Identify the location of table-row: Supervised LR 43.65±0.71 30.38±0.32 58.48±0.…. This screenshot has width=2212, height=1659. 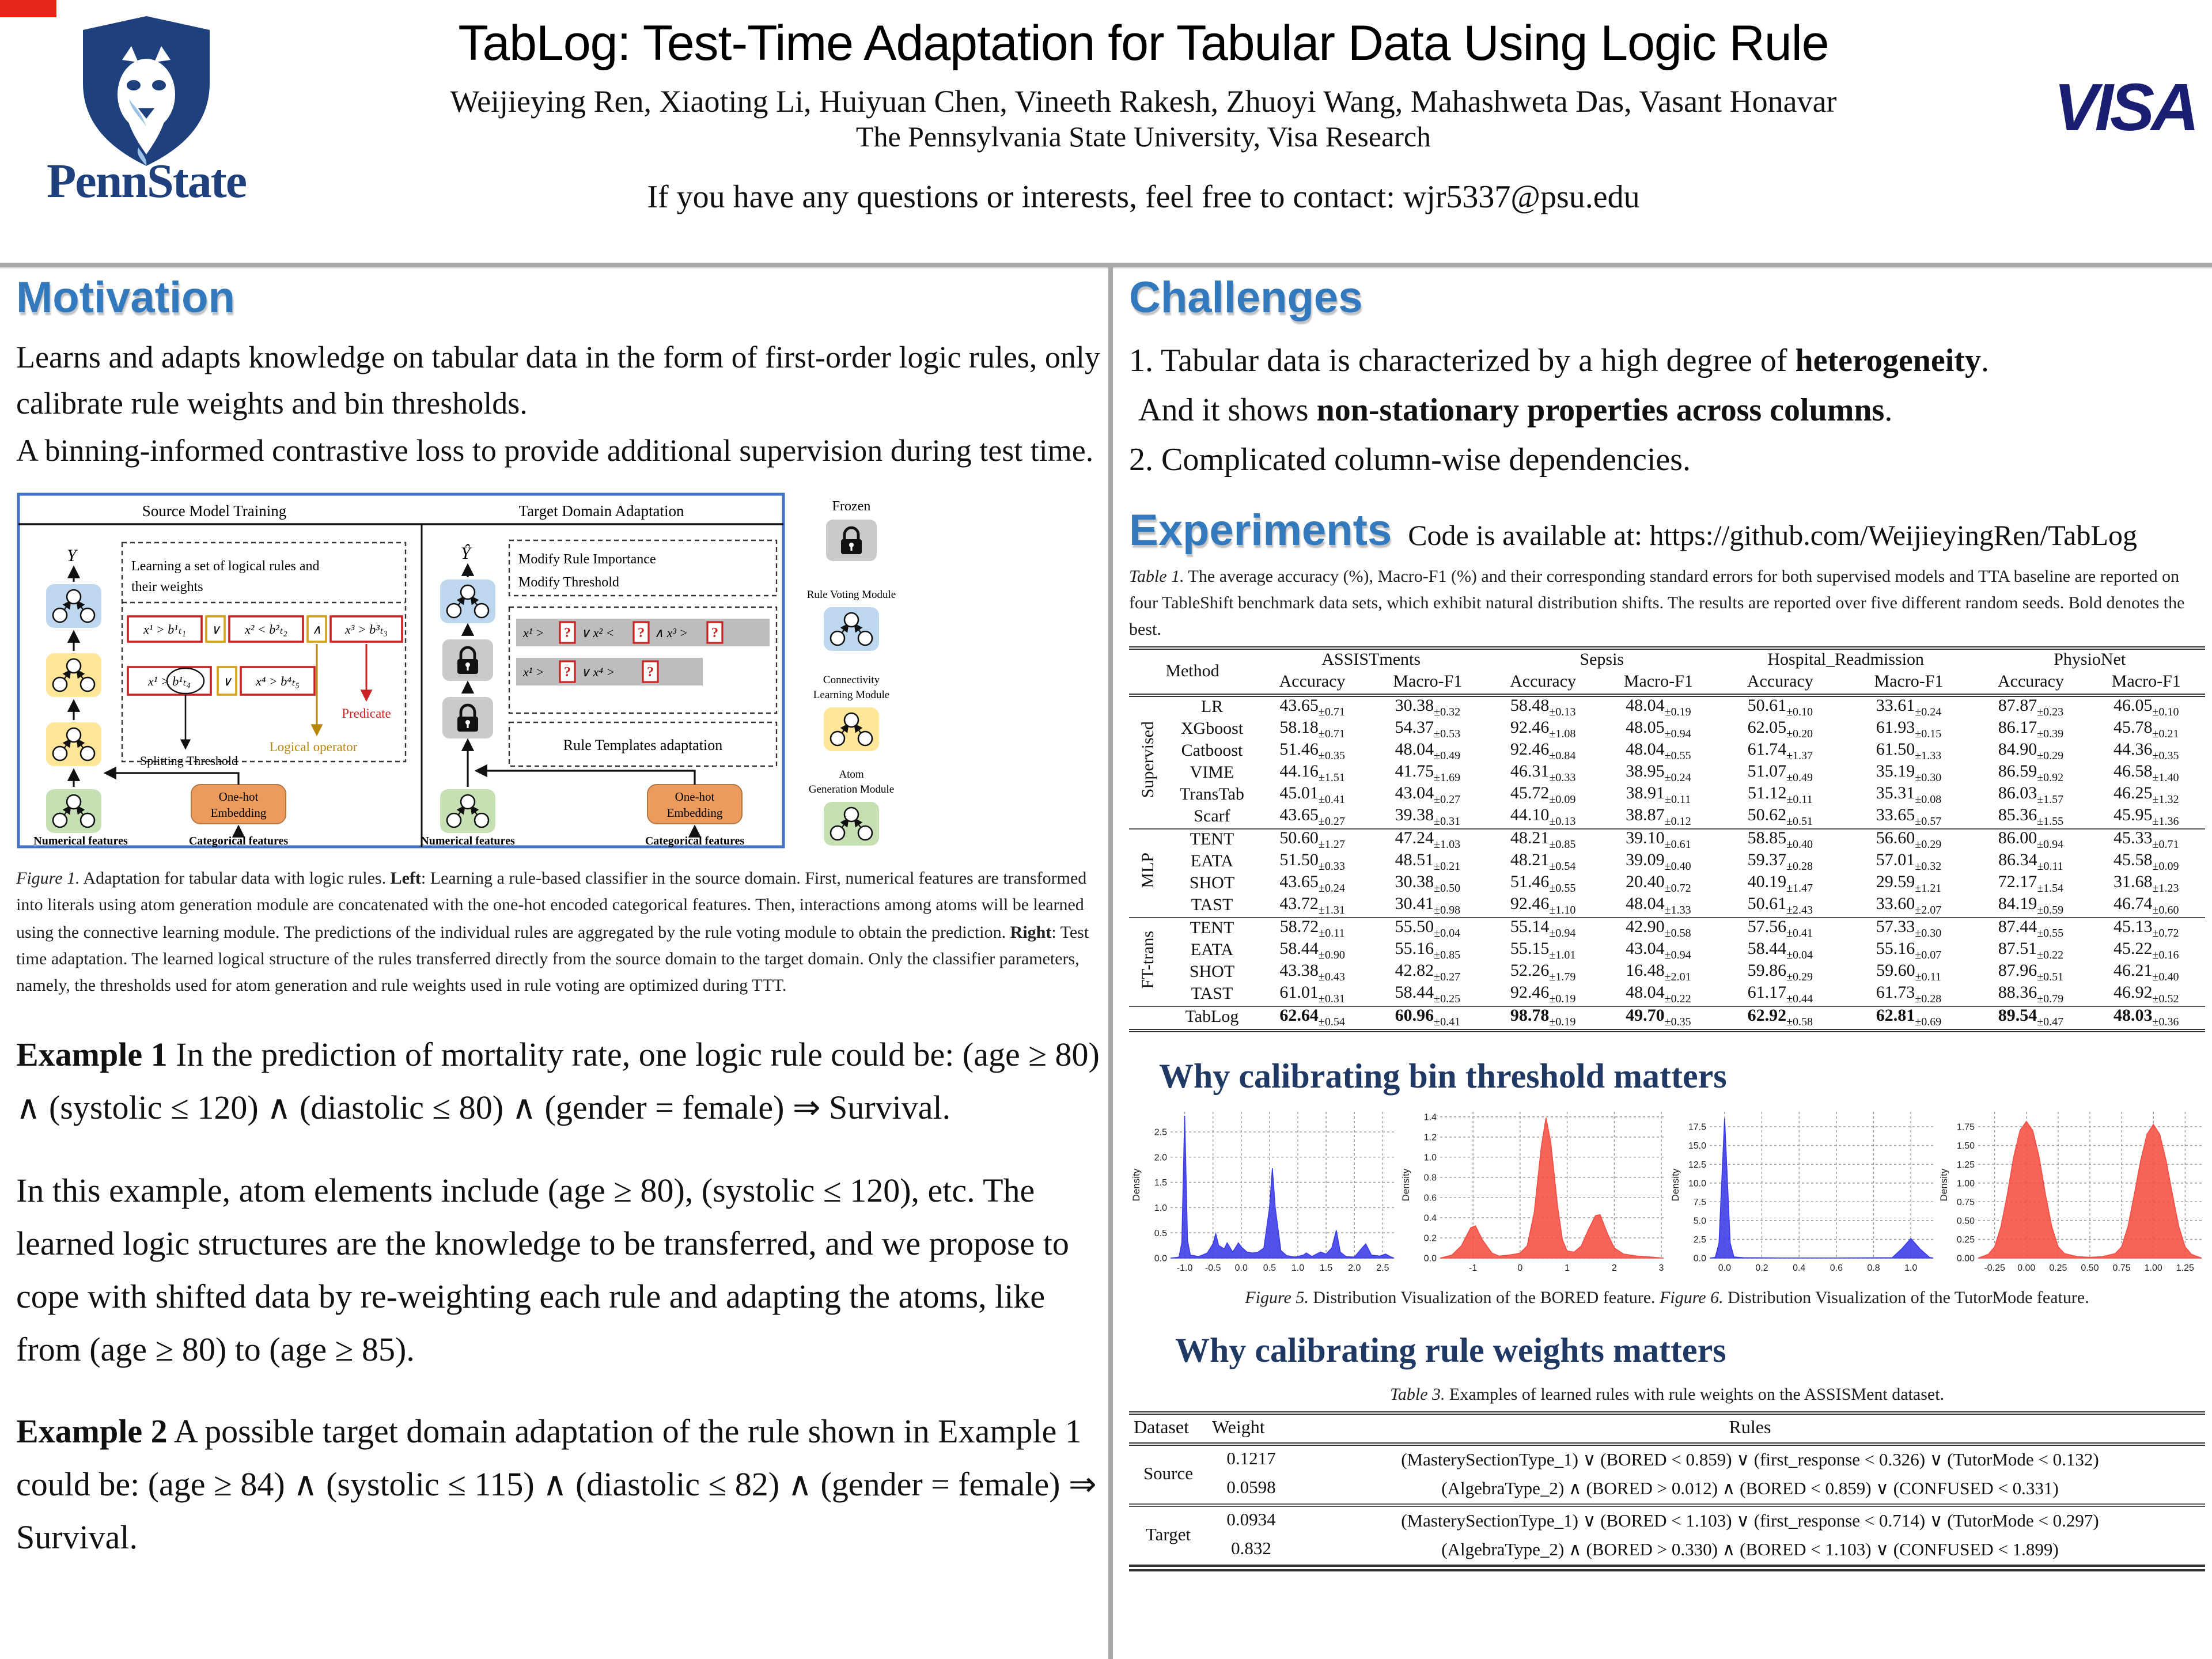
(1667, 762).